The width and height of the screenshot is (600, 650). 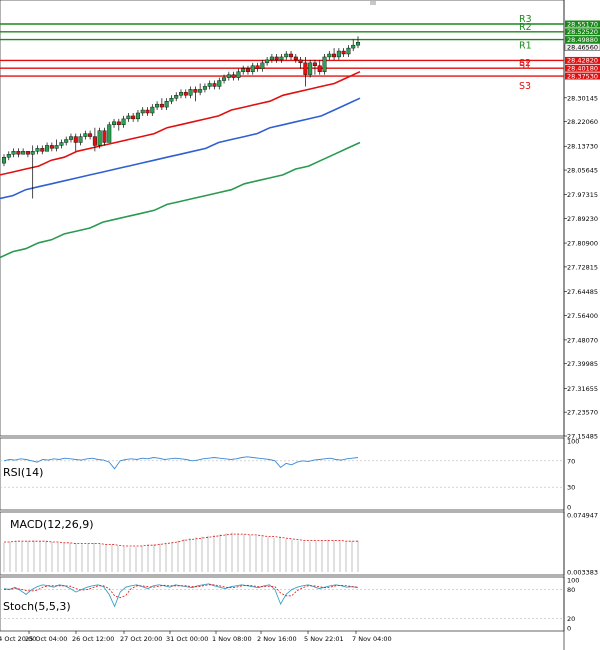 What do you see at coordinates (582, 24) in the screenshot?
I see `level-price-tag: 28.55170` at bounding box center [582, 24].